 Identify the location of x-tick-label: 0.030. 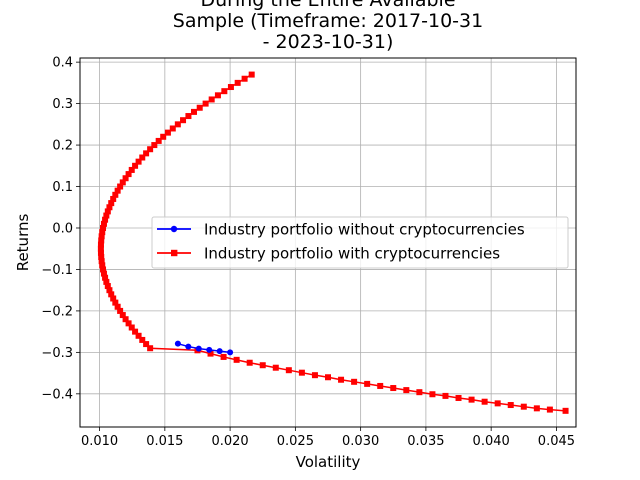
(360, 441).